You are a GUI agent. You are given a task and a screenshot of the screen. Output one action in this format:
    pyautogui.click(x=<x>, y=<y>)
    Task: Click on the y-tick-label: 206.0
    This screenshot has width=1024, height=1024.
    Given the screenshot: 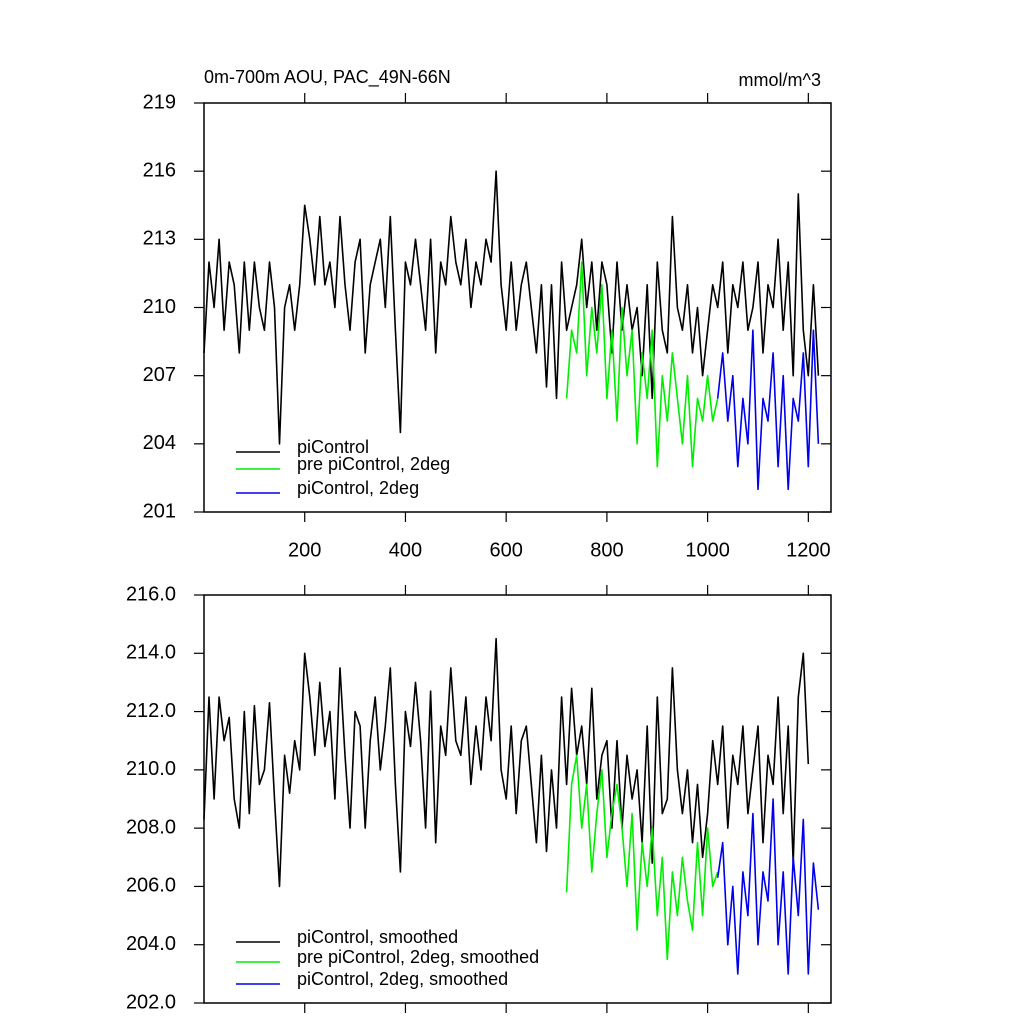 What is the action you would take?
    pyautogui.click(x=151, y=886)
    